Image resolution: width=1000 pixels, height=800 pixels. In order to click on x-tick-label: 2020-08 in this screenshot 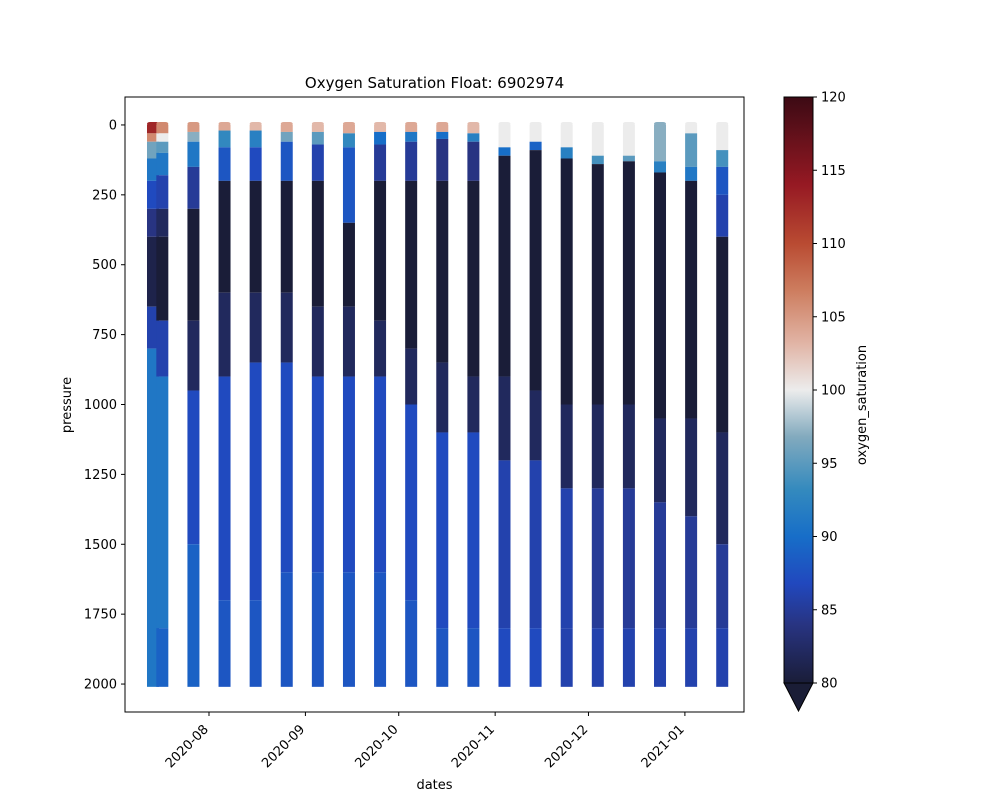, I will do `click(187, 746)`.